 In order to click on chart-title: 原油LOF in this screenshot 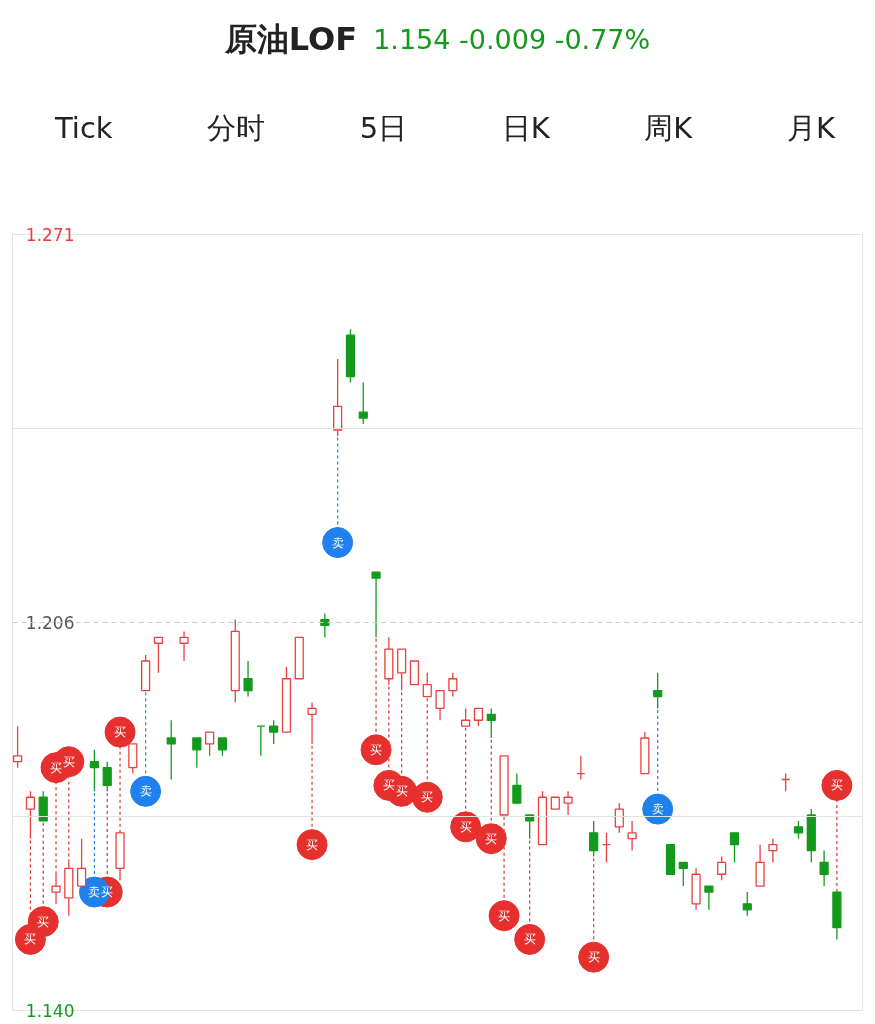, I will do `click(291, 40)`.